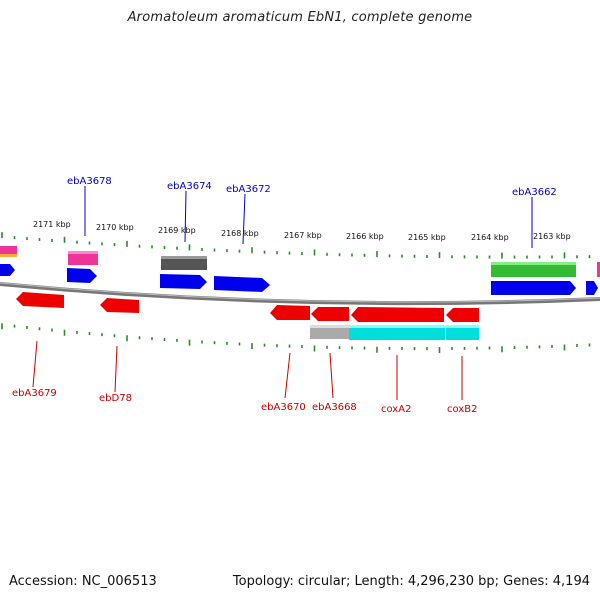 The width and height of the screenshot is (600, 600). What do you see at coordinates (189, 186) in the screenshot?
I see `gene-label: ebA3674` at bounding box center [189, 186].